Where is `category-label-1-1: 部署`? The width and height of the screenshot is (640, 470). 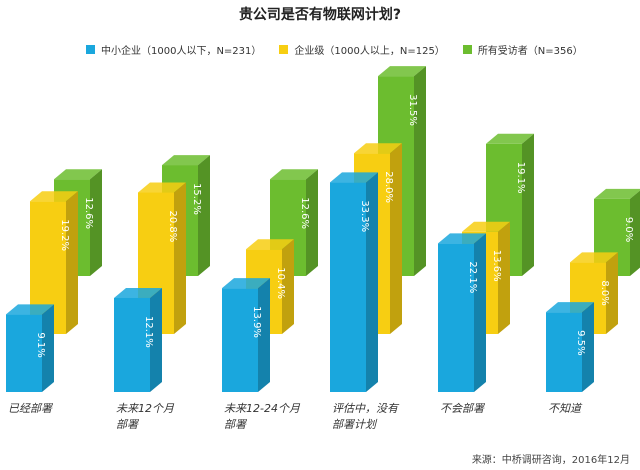
category-label-1-1: 部署 is located at coordinates (128, 424).